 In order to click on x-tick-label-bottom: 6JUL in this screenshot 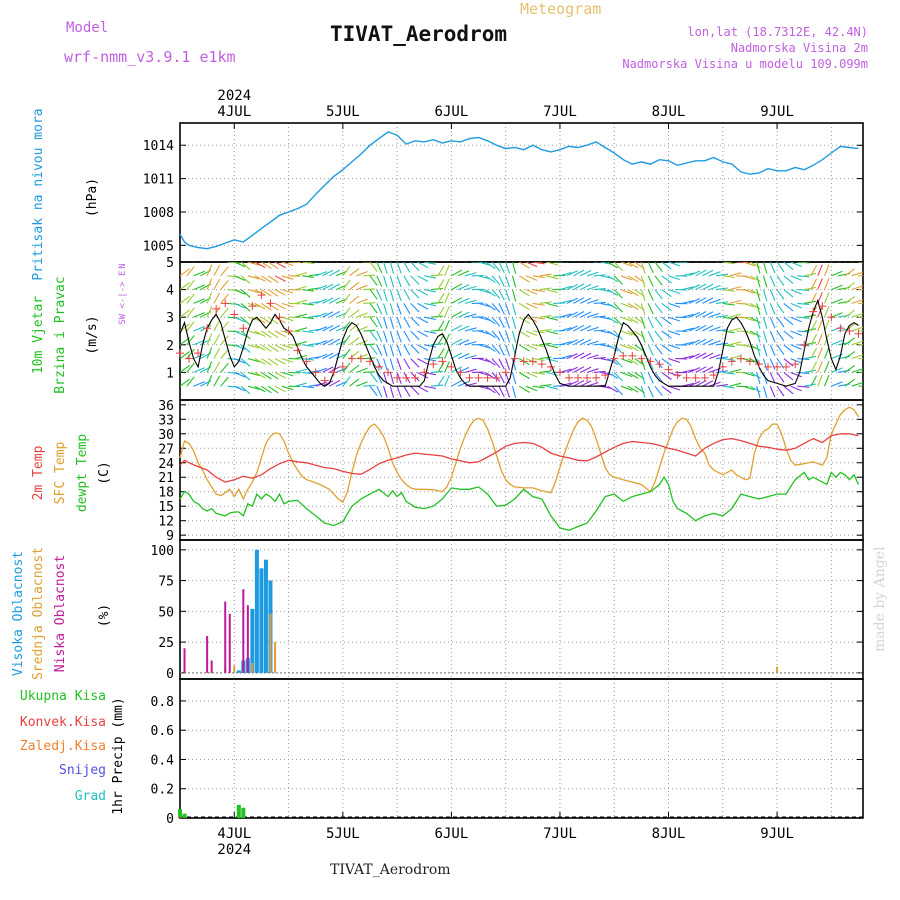, I will do `click(452, 834)`.